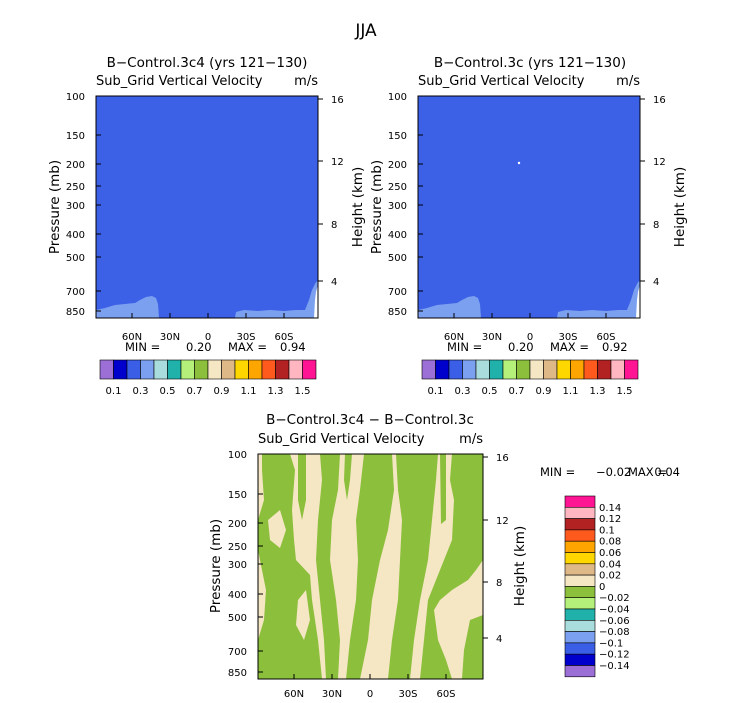  I want to click on panel-2-surface-patch-edge, so click(638, 301).